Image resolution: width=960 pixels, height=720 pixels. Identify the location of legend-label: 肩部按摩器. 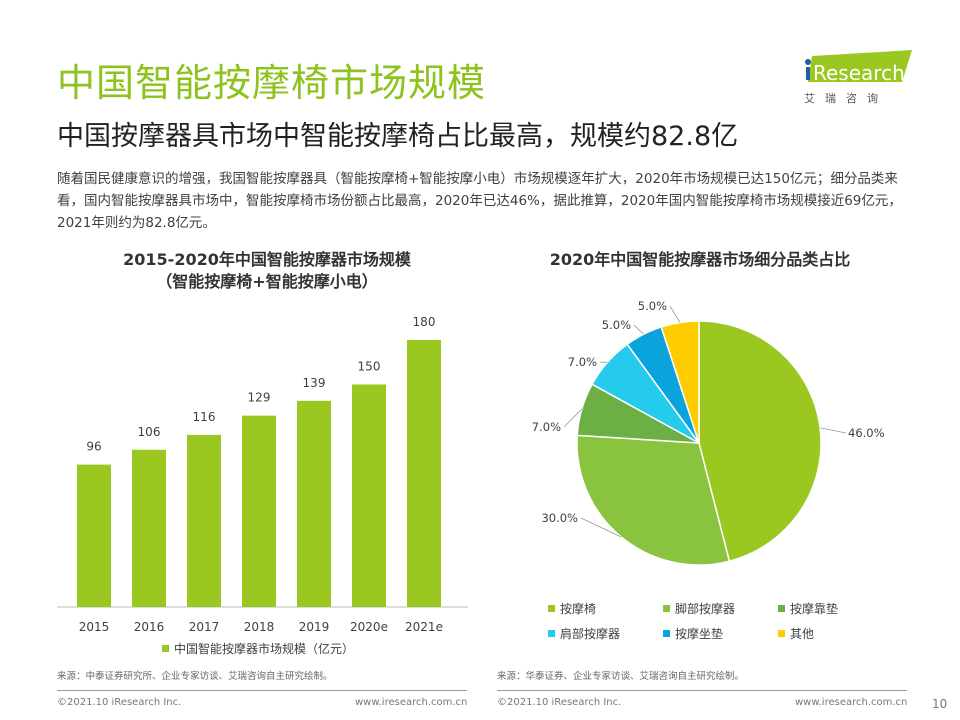
(590, 634).